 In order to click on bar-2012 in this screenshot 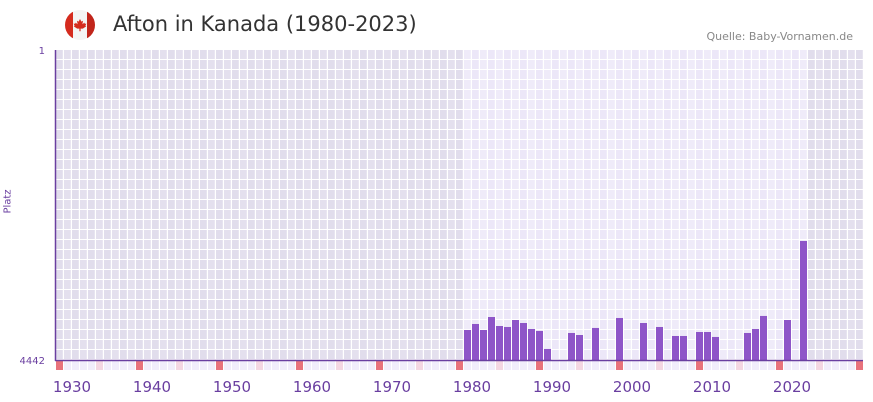, I will do `click(715, 348)`.